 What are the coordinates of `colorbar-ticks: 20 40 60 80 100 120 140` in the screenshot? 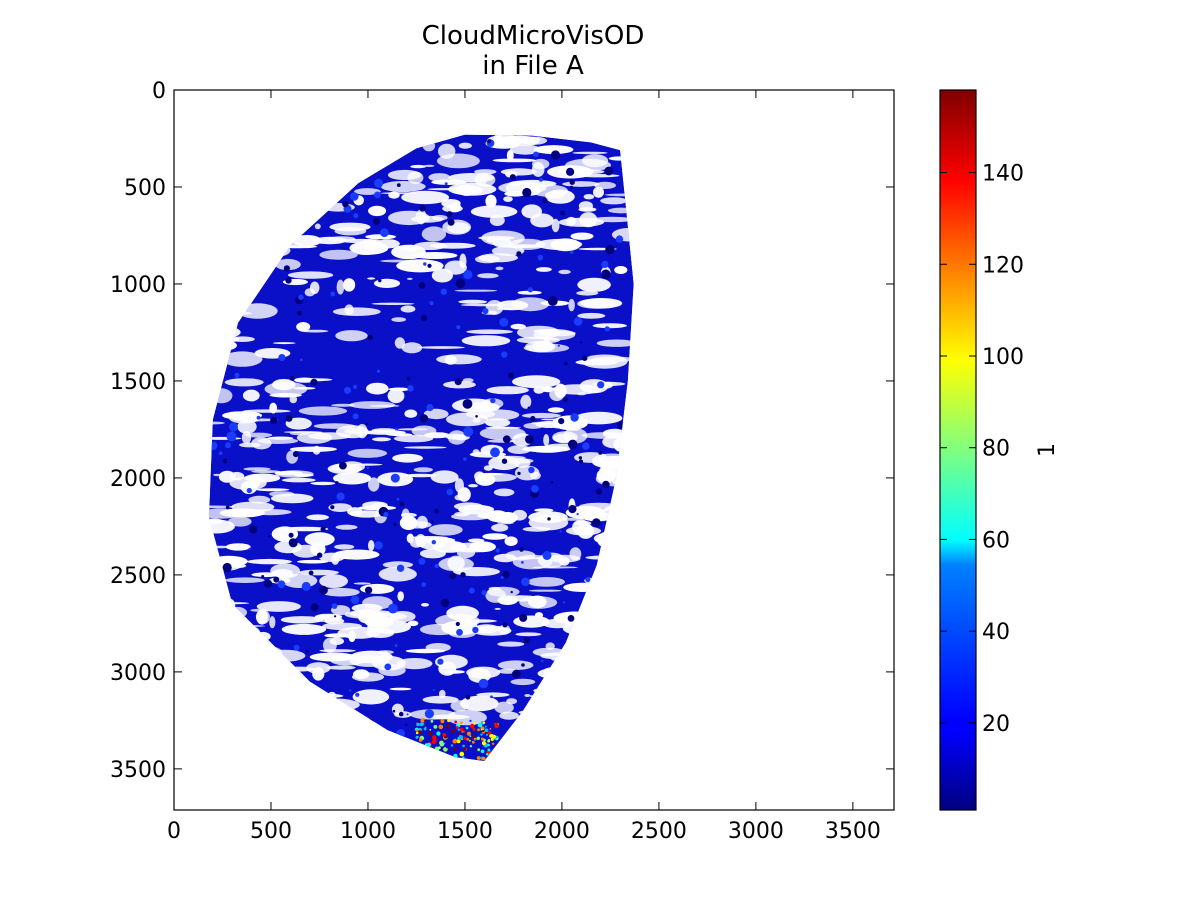 It's located at (982, 449).